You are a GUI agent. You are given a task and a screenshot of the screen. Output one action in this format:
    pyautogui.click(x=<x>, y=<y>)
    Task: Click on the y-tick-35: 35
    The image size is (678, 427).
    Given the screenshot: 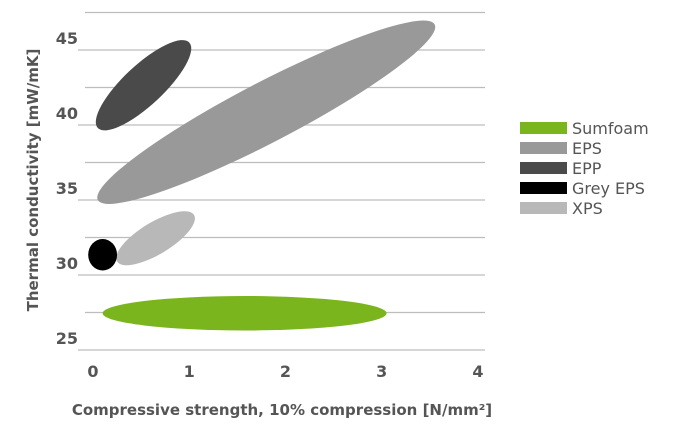 What is the action you would take?
    pyautogui.click(x=67, y=188)
    